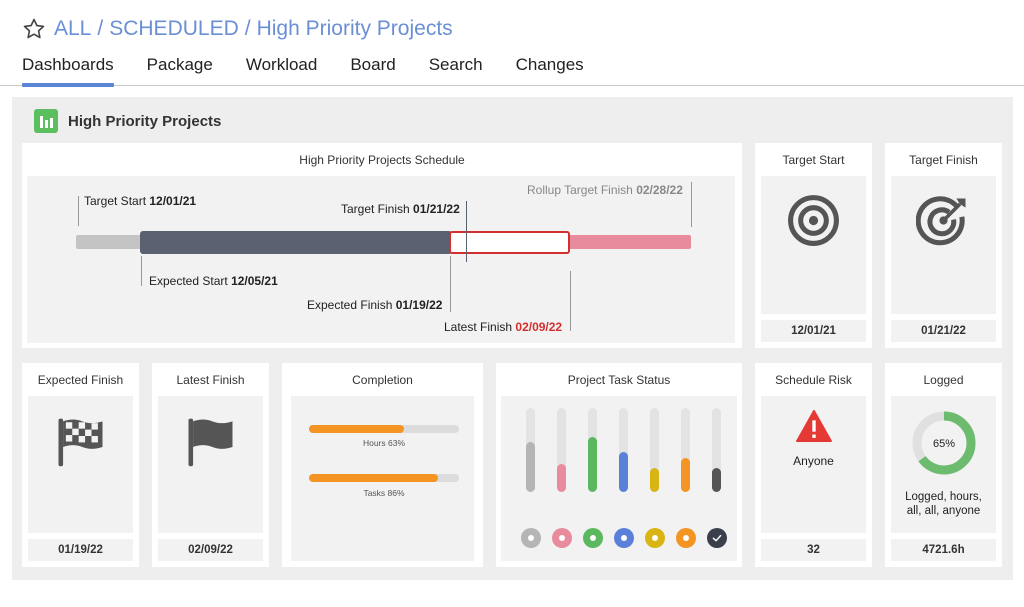 The width and height of the screenshot is (1024, 607). I want to click on latest-finish-marker, so click(570, 301).